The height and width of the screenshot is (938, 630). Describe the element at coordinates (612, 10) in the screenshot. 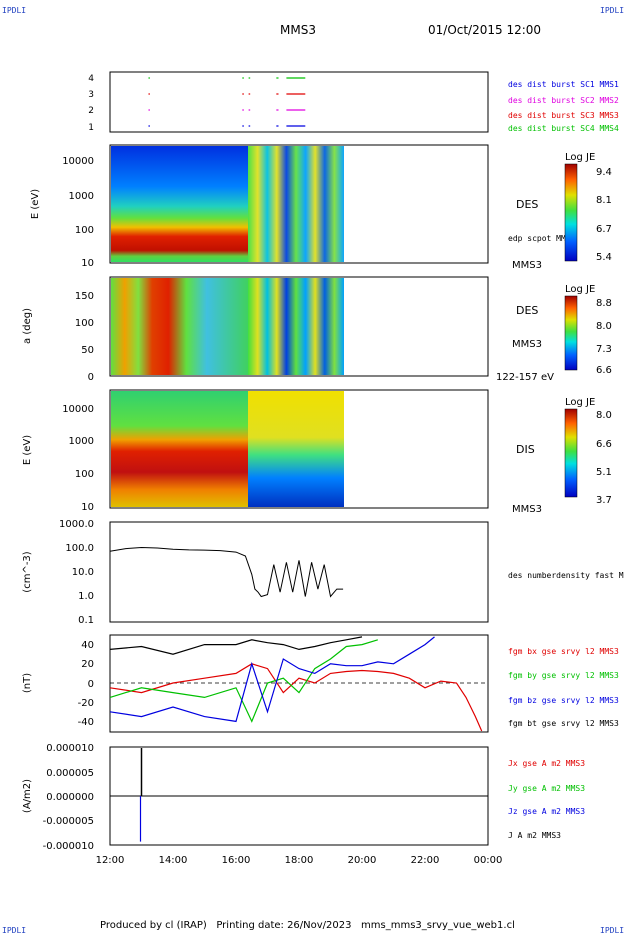

I see `corner-label-top-right: IPDLI` at that location.